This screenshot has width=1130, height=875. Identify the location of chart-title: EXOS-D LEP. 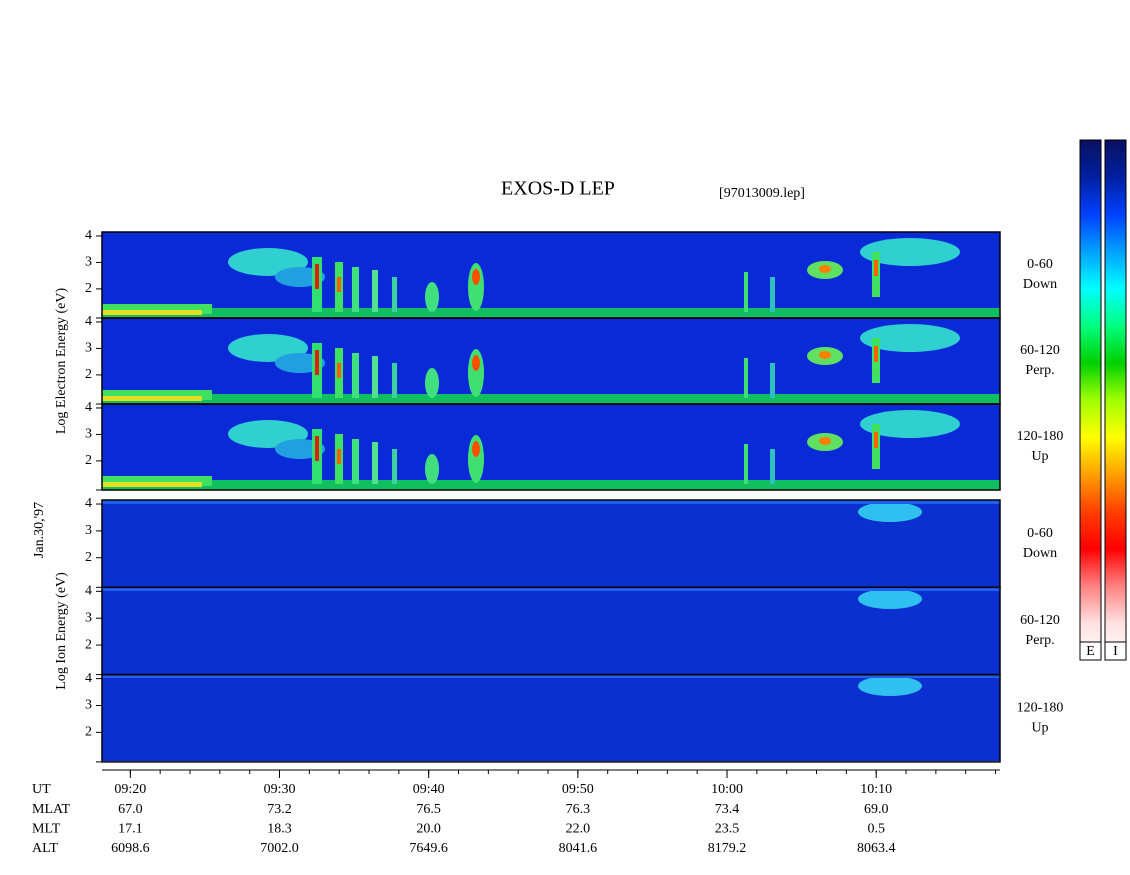
(558, 189).